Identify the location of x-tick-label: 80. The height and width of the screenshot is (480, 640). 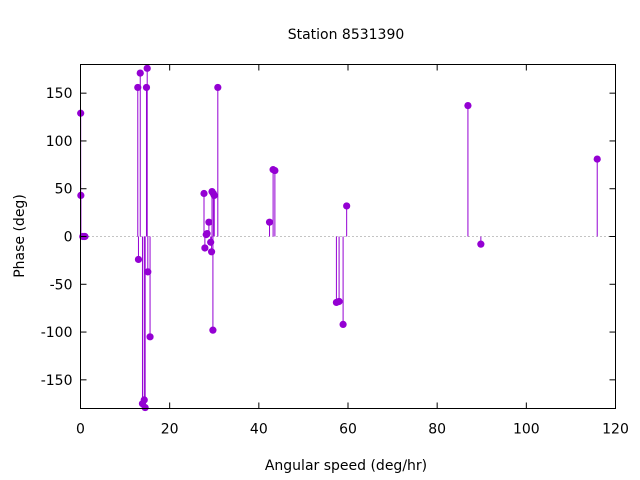
(437, 430).